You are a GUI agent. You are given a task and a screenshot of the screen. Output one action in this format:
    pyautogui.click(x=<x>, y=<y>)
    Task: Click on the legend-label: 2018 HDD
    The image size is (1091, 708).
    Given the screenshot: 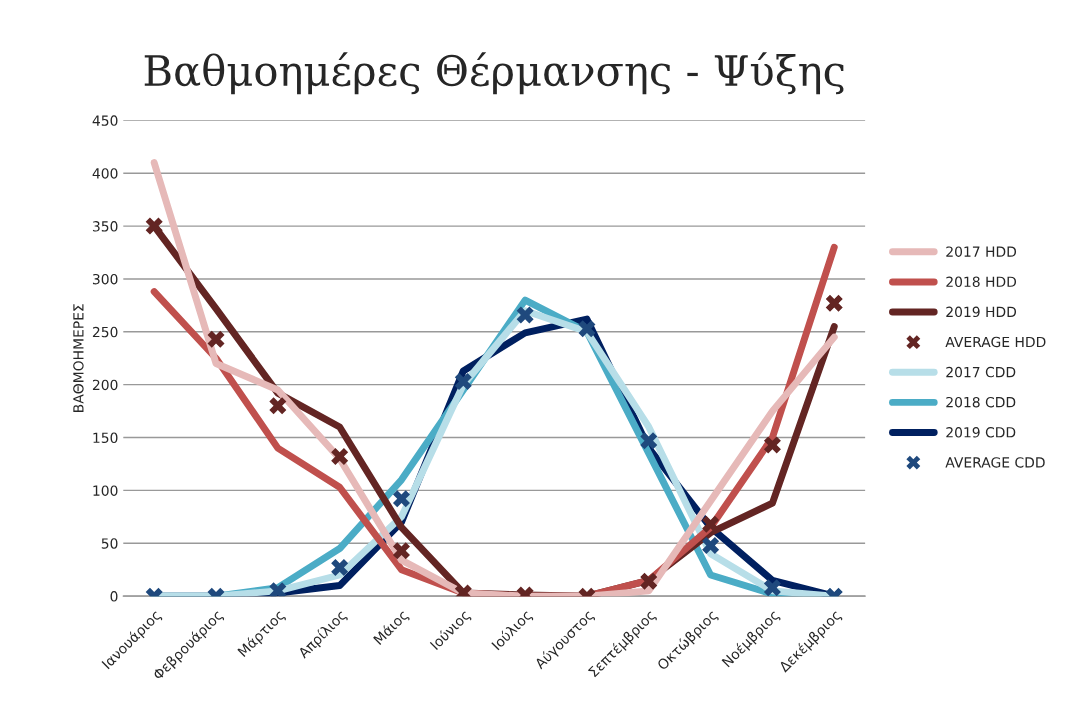 What is the action you would take?
    pyautogui.click(x=981, y=282)
    